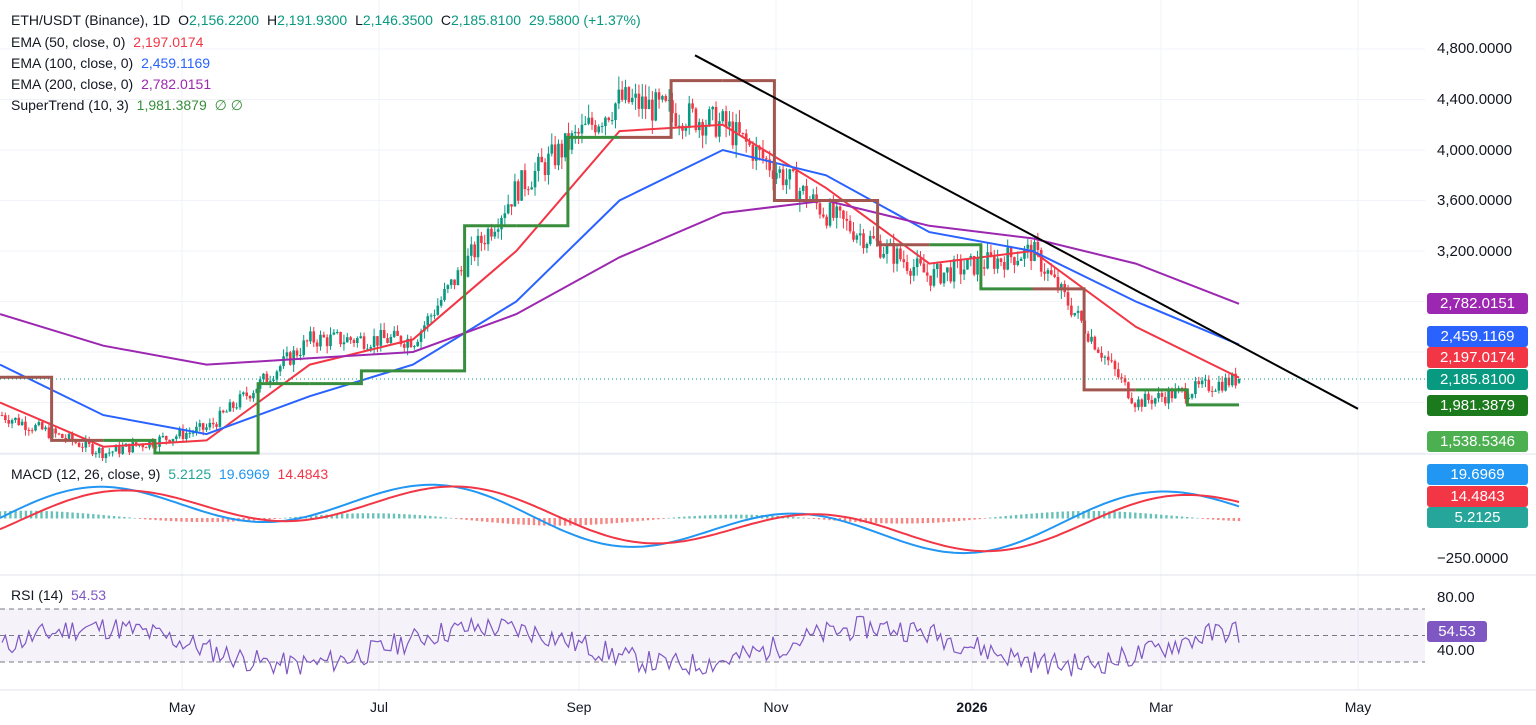 The height and width of the screenshot is (725, 1536). I want to click on open-label: O, so click(184, 20).